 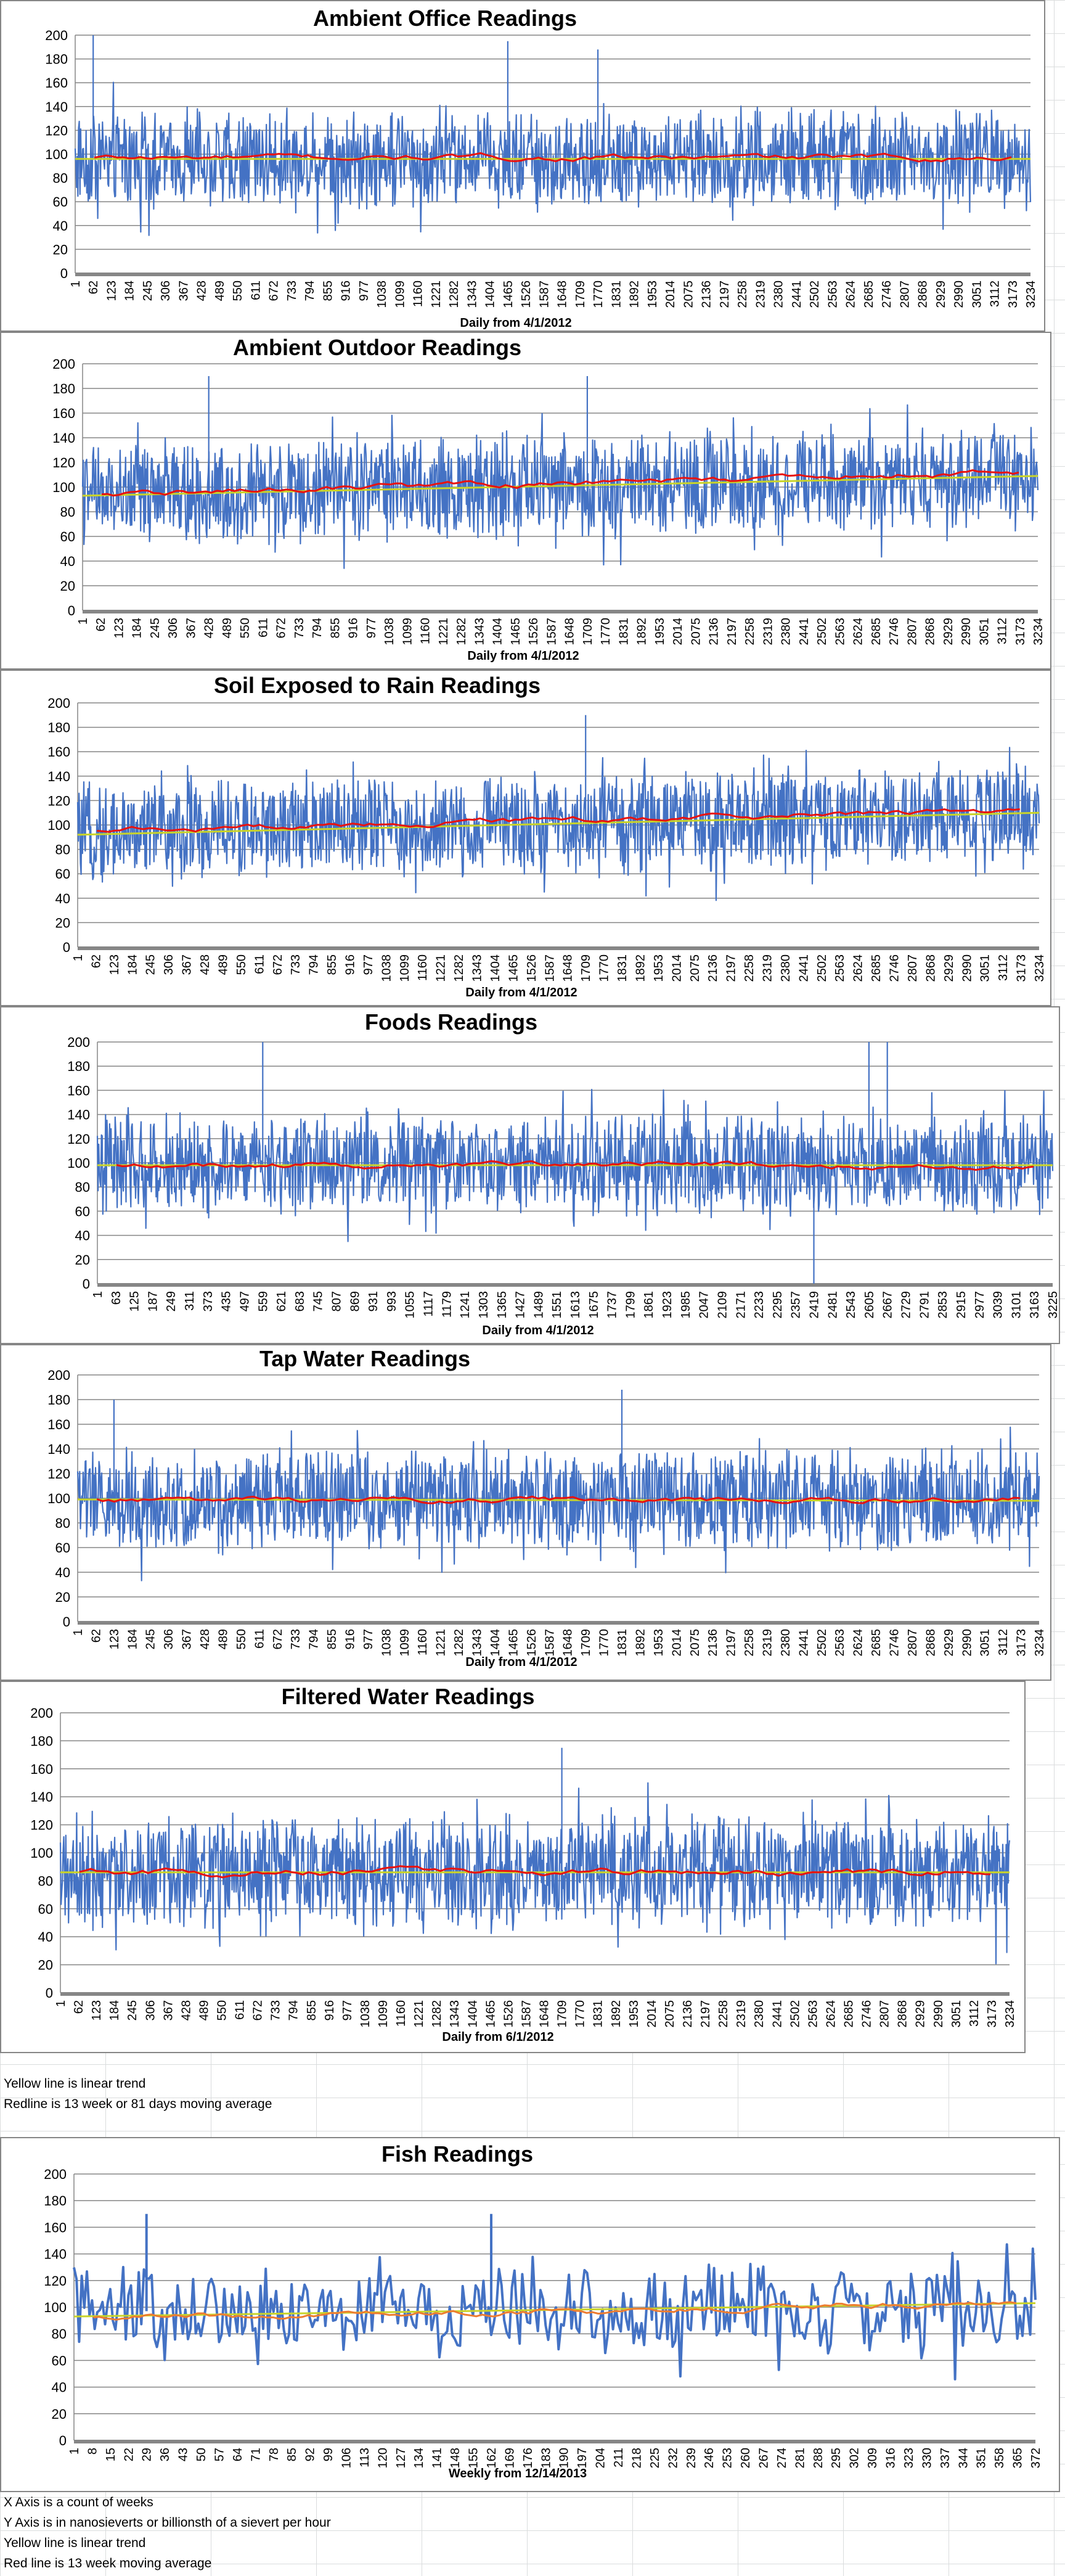 What do you see at coordinates (1036, 2458) in the screenshot?
I see `x-tick-label: 372` at bounding box center [1036, 2458].